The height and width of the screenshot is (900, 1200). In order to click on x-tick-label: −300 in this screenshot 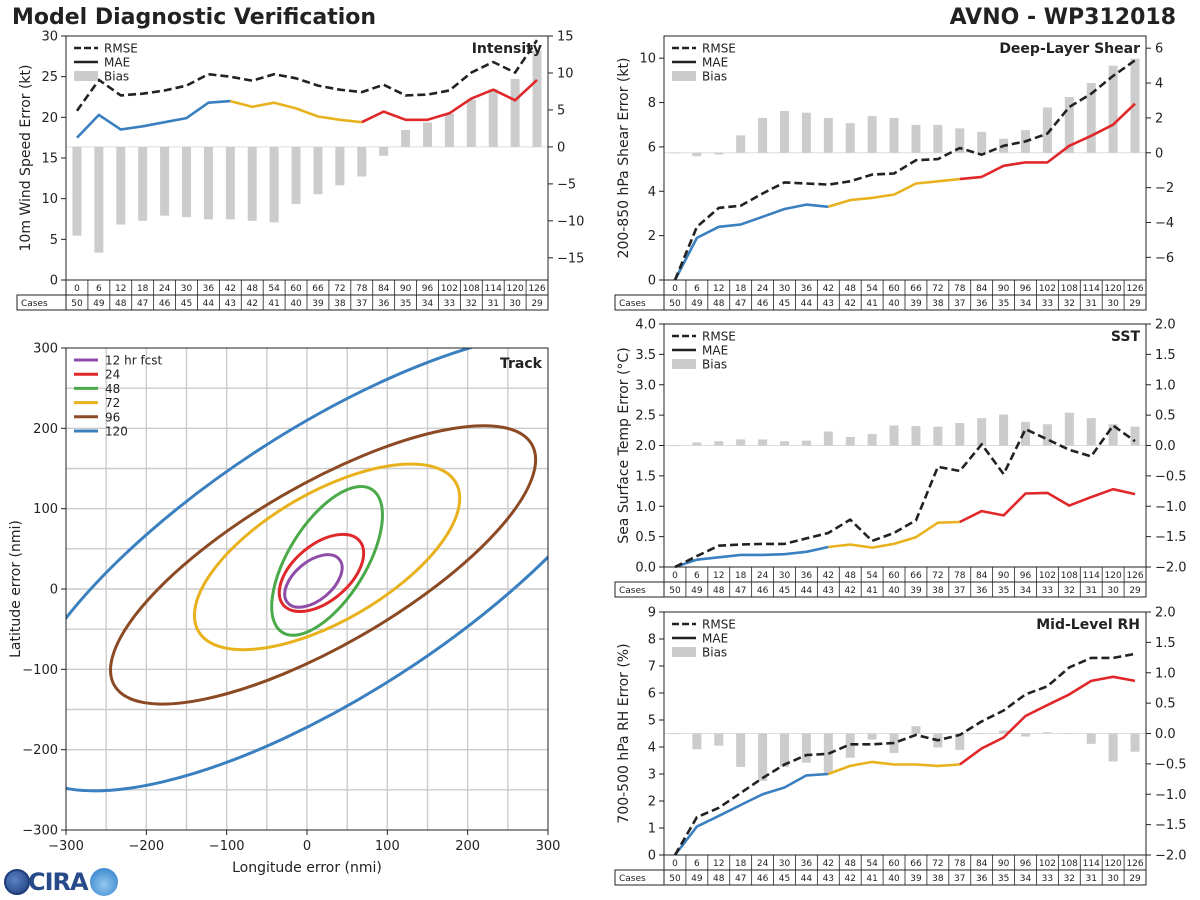, I will do `click(66, 846)`.